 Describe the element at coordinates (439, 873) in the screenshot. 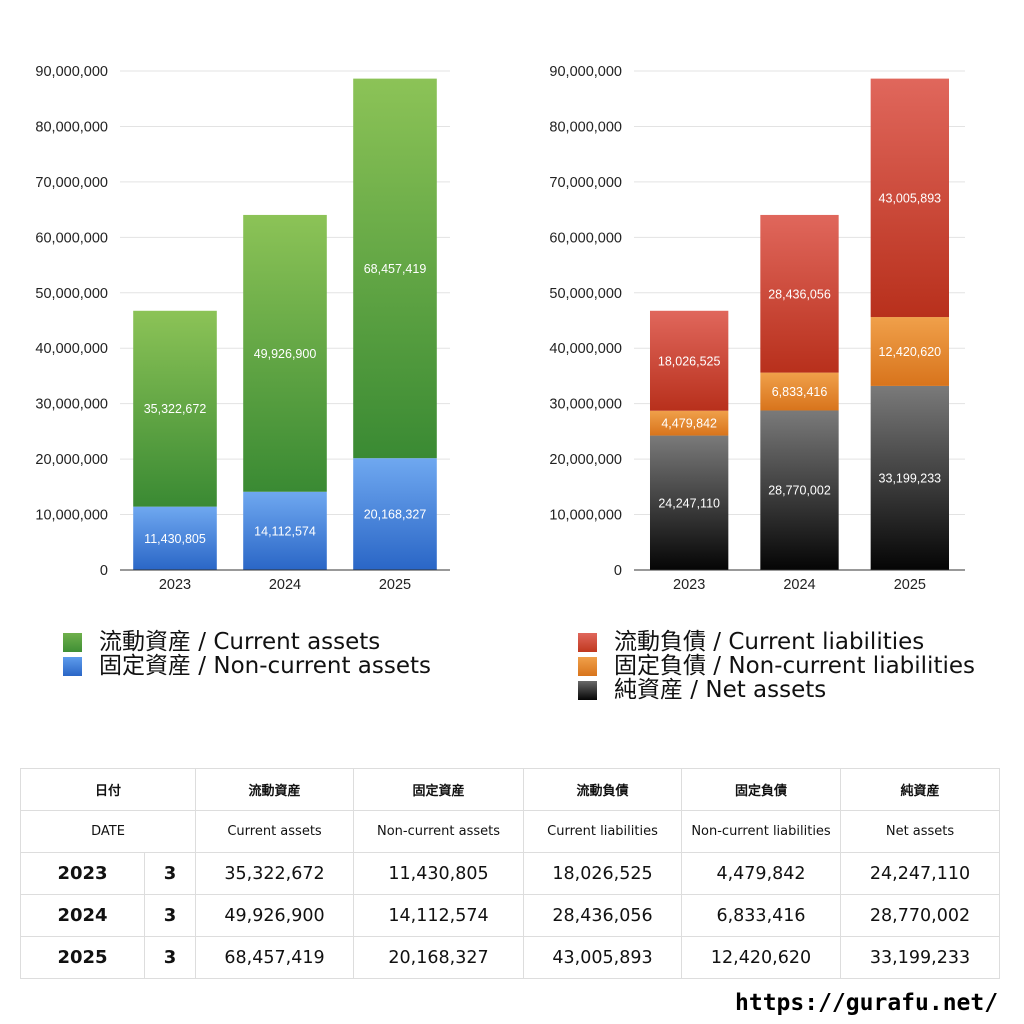

I see `cell-noncurrent-assets: 11,430,805` at that location.